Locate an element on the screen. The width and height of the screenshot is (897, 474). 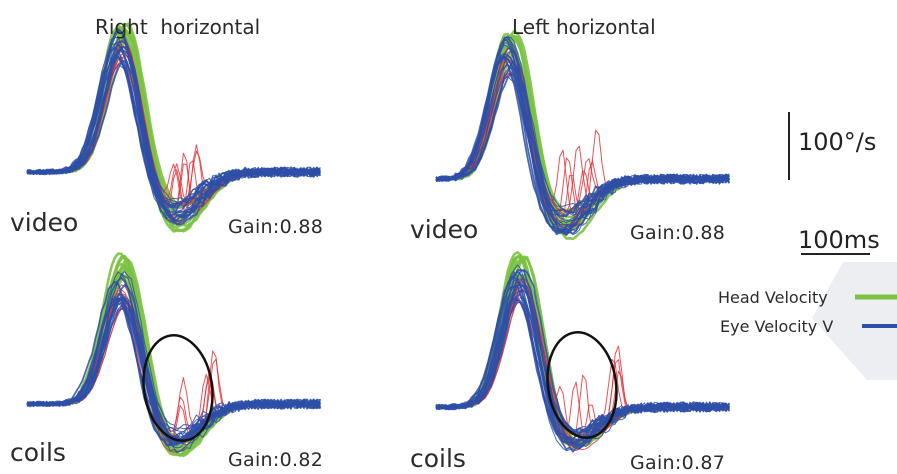
velocity-scale-label: 100°/s is located at coordinates (837, 142).